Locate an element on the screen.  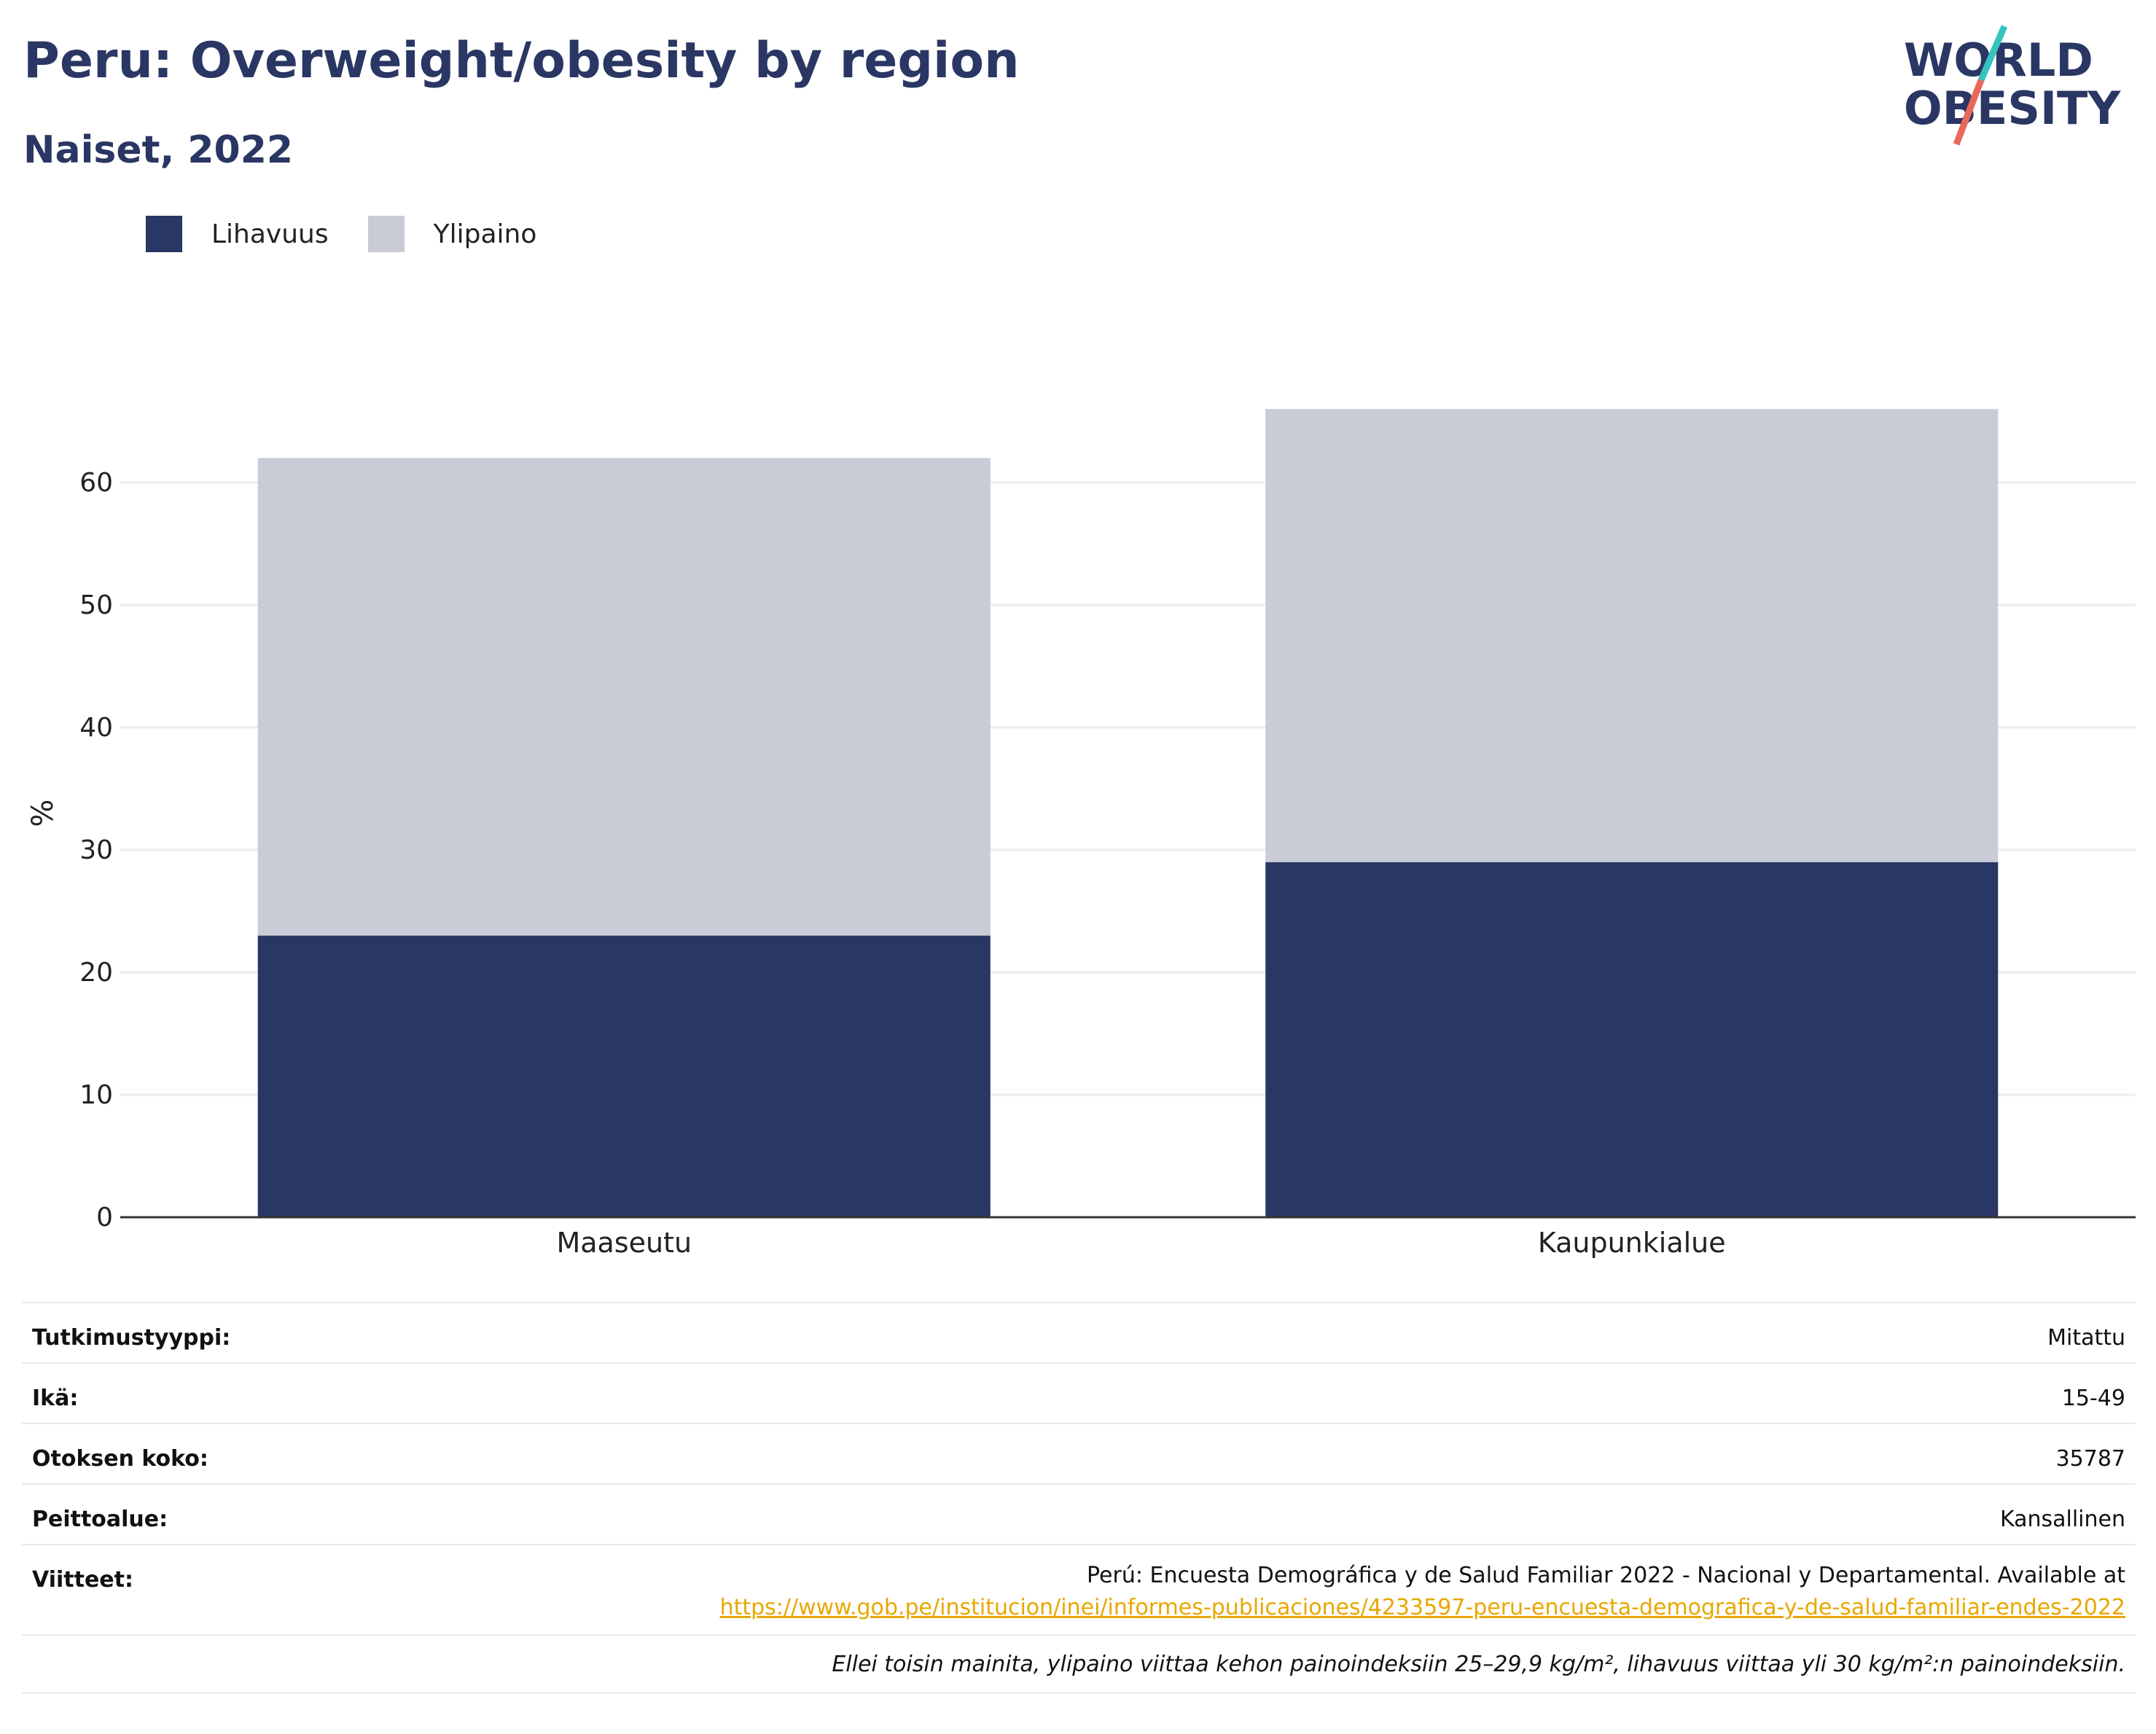
meta-row-sample-size: Otoksen koko: 35787 is located at coordinates (1079, 1453).